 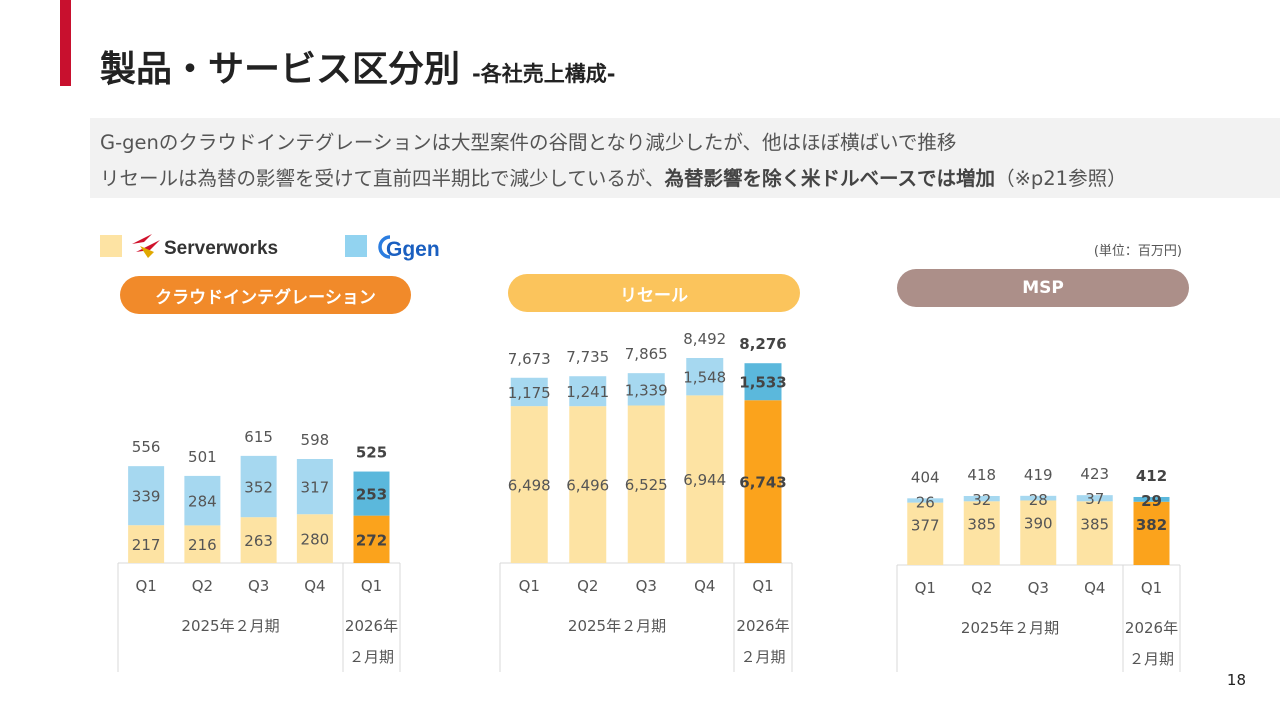 I want to click on ci-label-serverworks: 217, so click(x=146, y=545).